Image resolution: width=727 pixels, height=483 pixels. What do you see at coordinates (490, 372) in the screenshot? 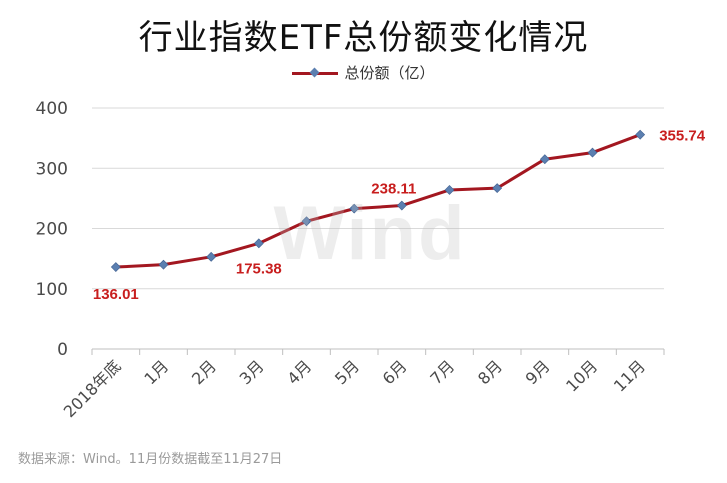
I see `x-tick-label: 8月` at bounding box center [490, 372].